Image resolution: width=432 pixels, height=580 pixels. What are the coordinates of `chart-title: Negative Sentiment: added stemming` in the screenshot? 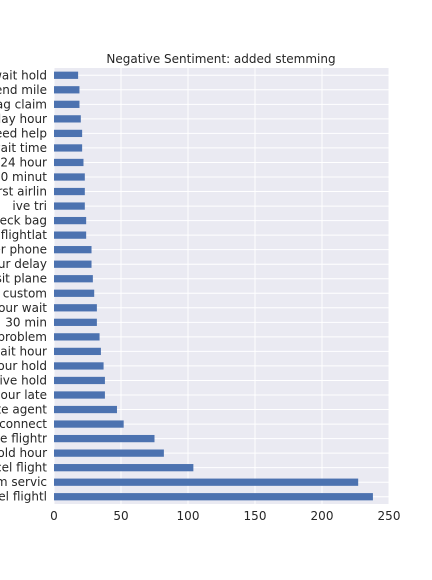 It's located at (220, 59).